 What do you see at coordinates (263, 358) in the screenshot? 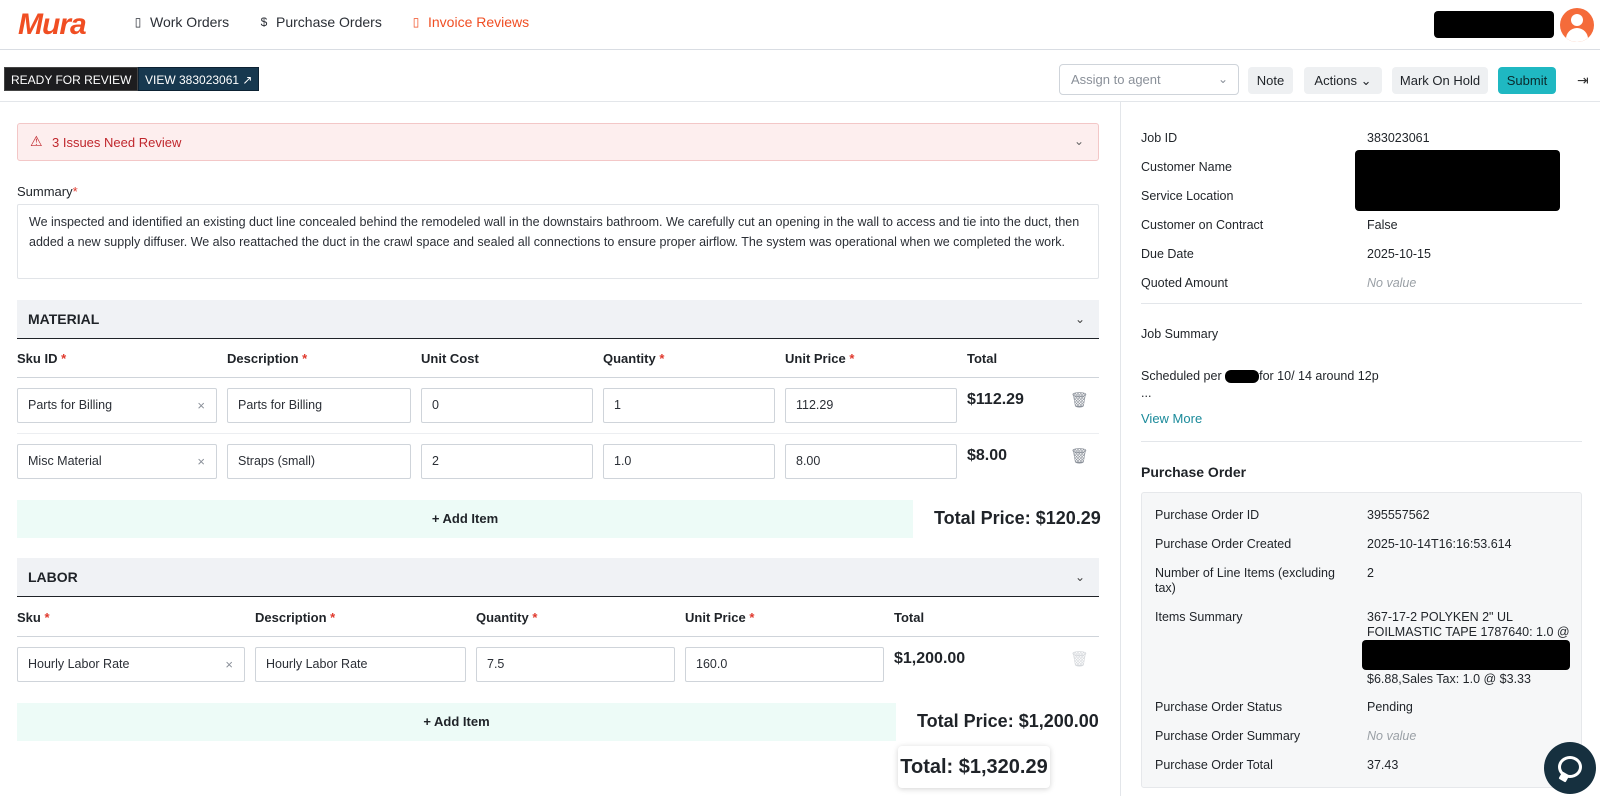
I see `col-header-description-text: Description` at bounding box center [263, 358].